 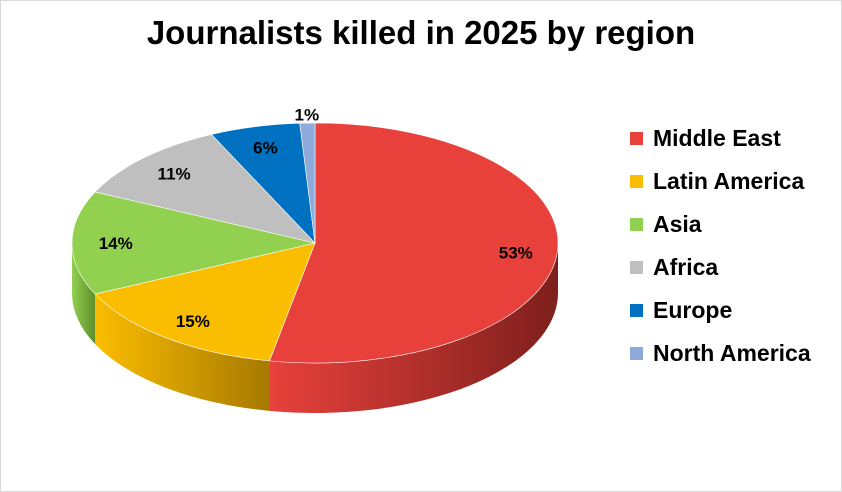 I want to click on legend-item-middle-east: Middle East, so click(x=720, y=138).